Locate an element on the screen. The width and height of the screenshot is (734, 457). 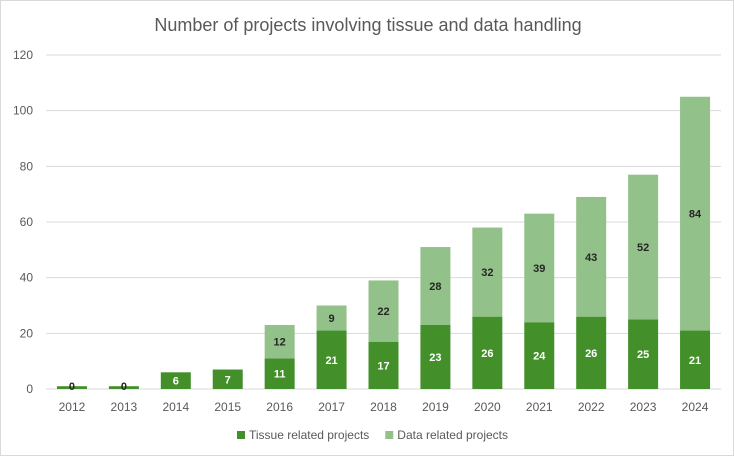
x-tick-label: 2020 is located at coordinates (487, 407).